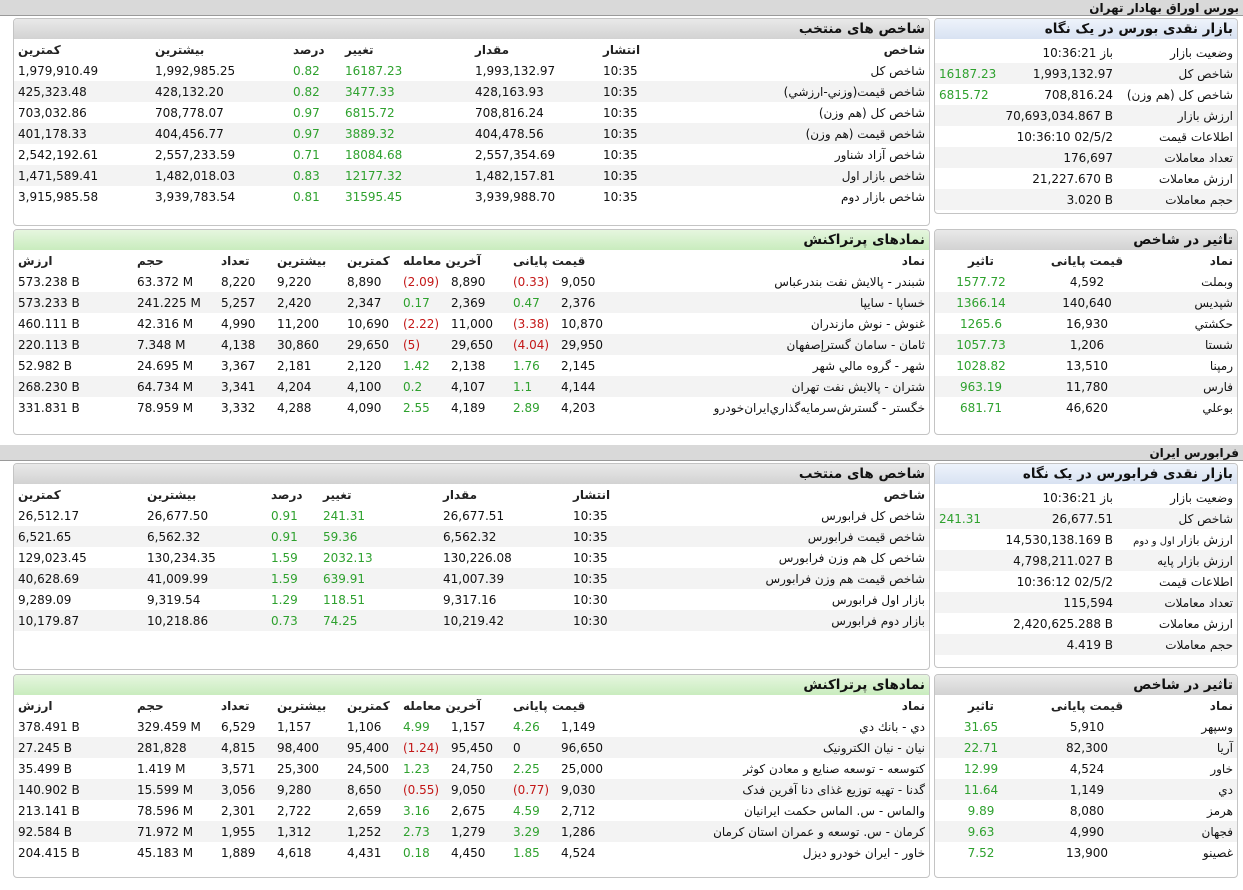 The image size is (1243, 890). Describe the element at coordinates (794, 196) in the screenshot. I see `index-name: شاخص بازار دوم` at that location.